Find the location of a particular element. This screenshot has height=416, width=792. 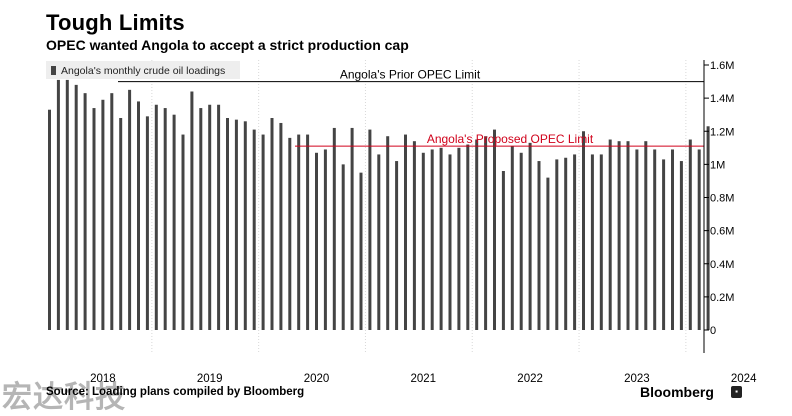

reference-line-label: Angola's Proposed OPEC Limit is located at coordinates (510, 139).